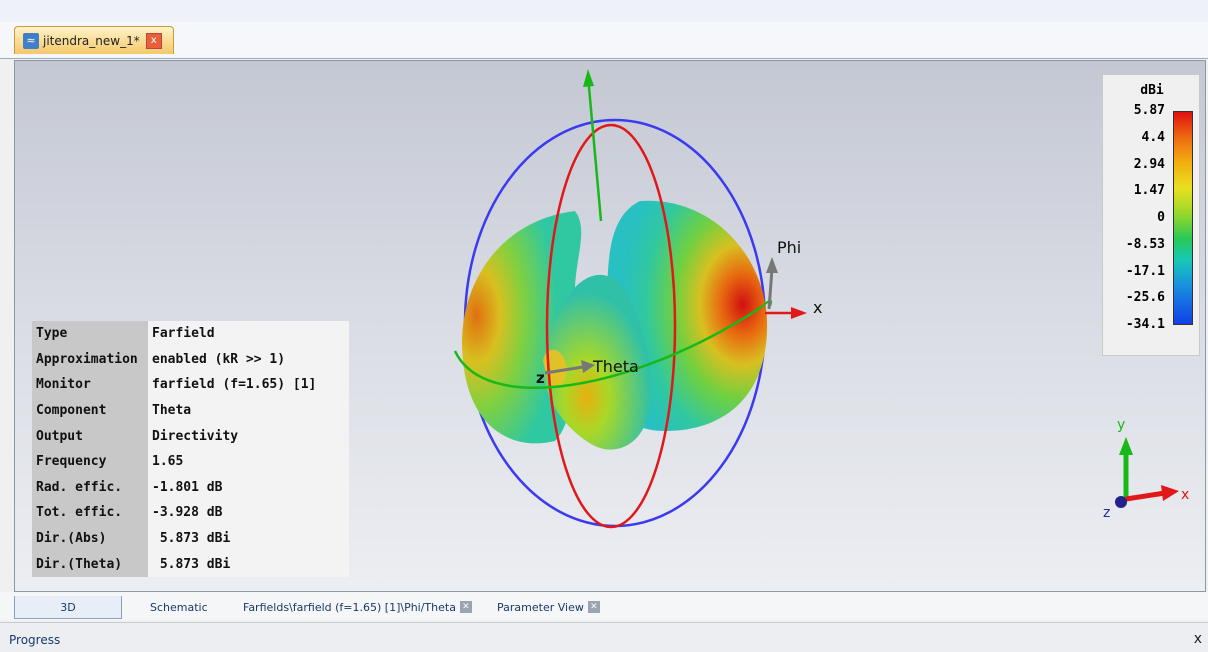  I want to click on info-row: Rad. effic. -1.801 dB, so click(190, 487).